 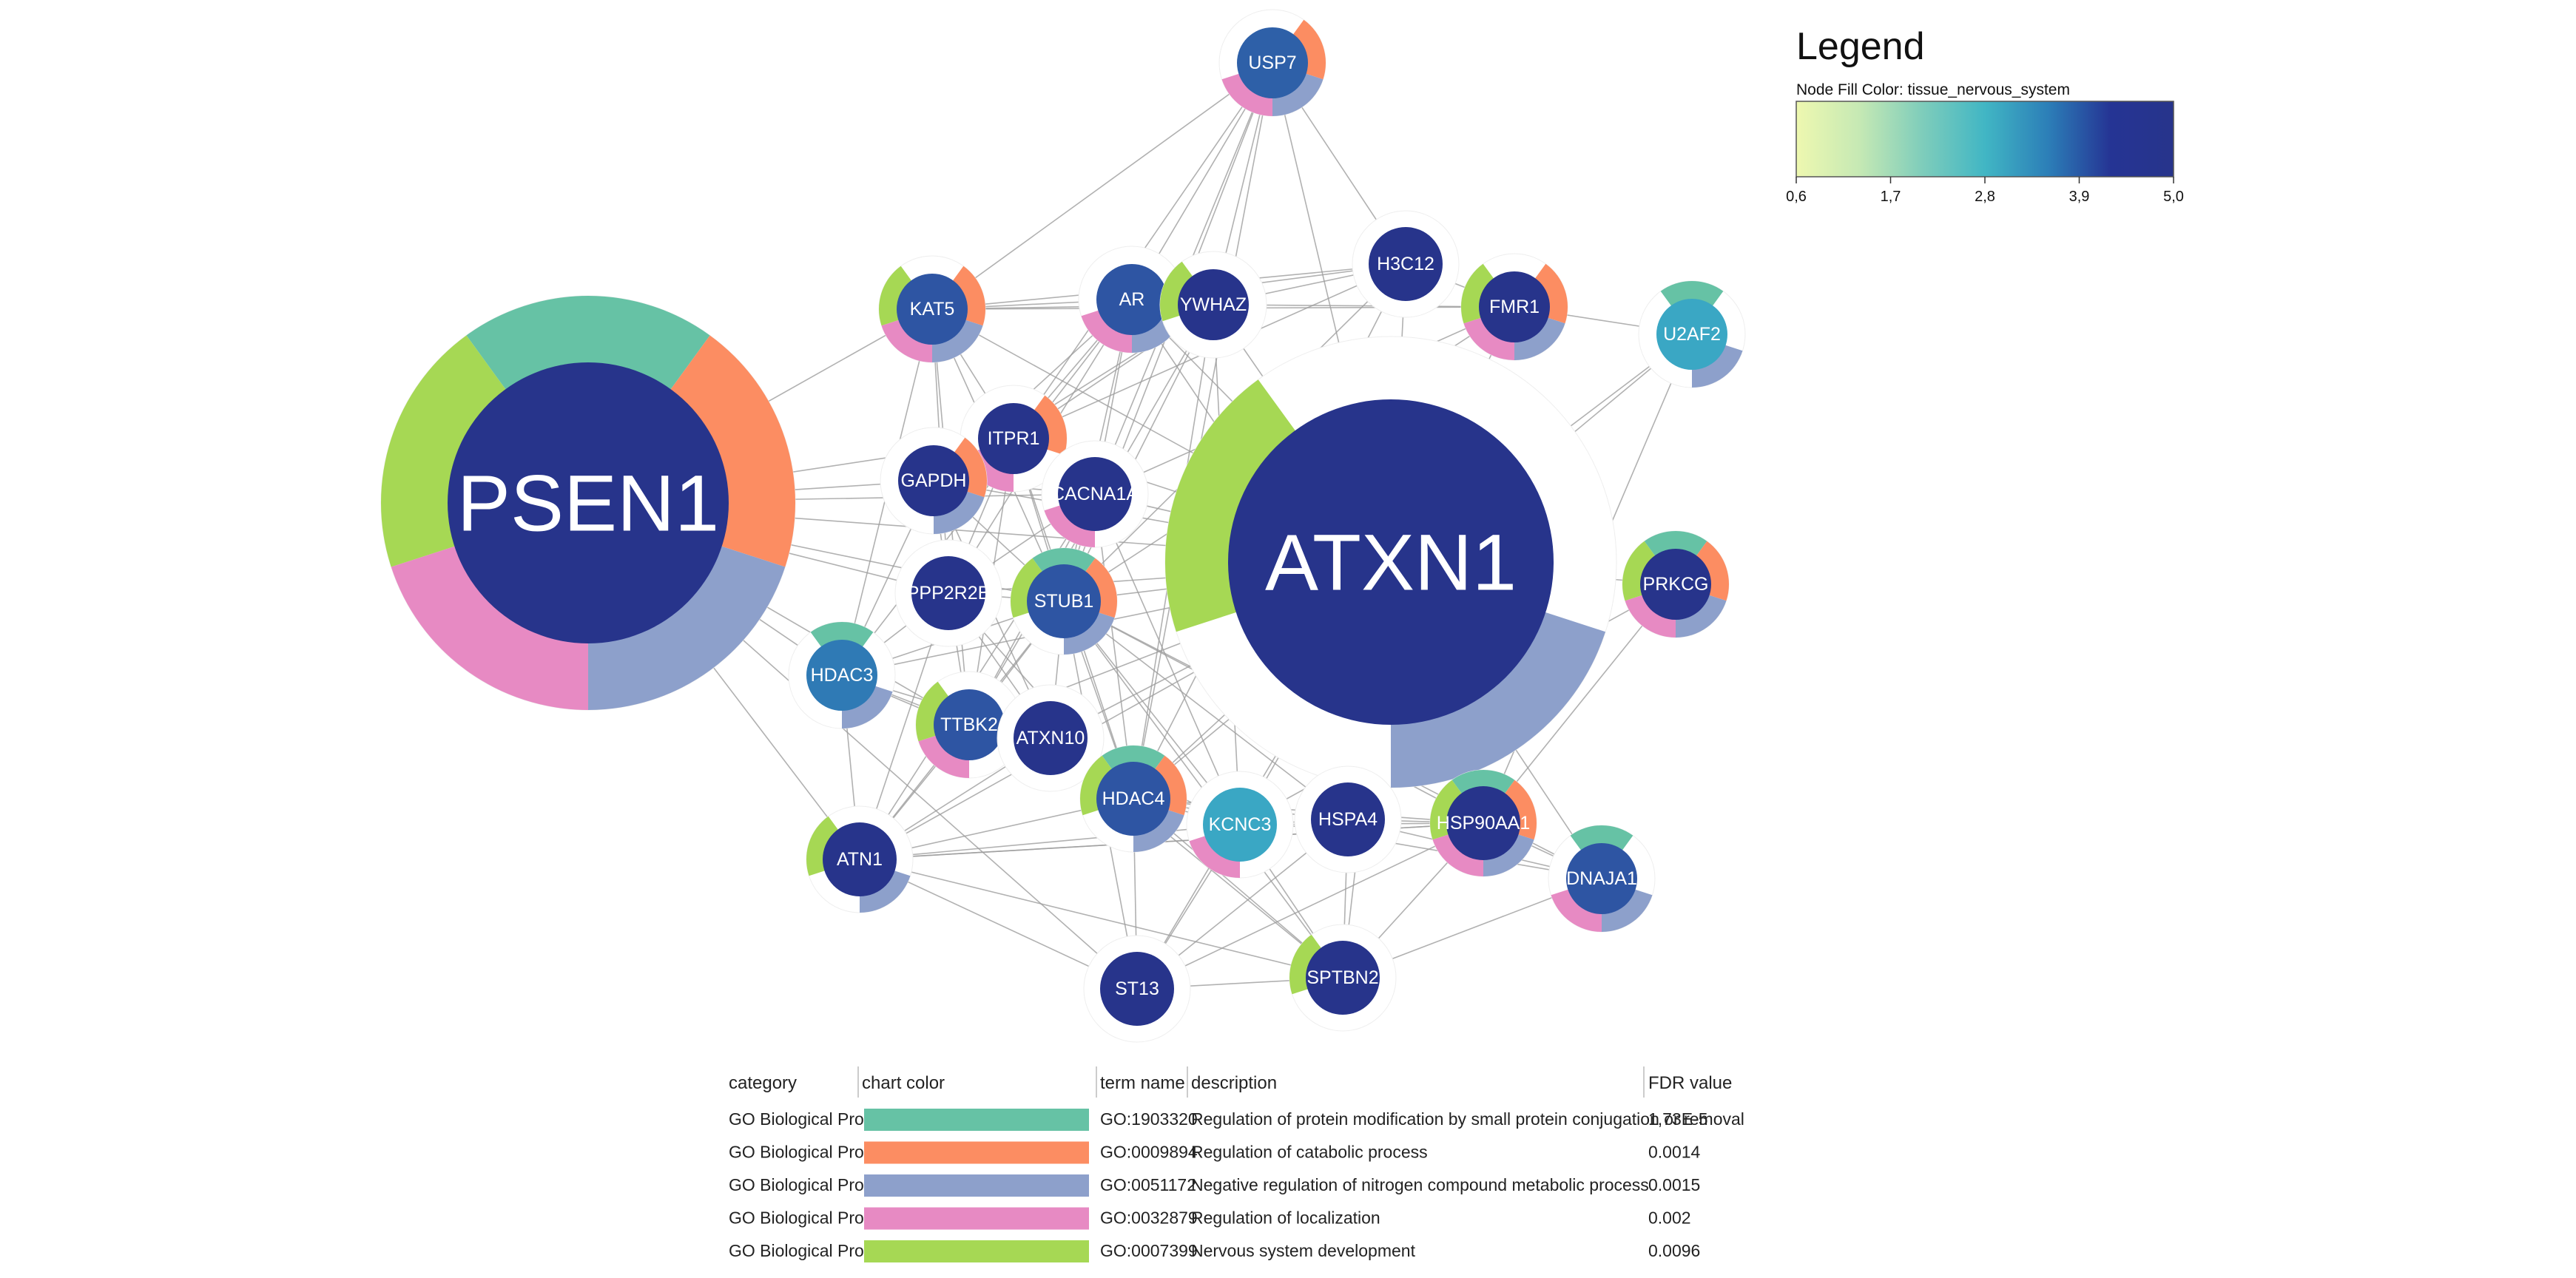 I want to click on table-cell-term: GO:1903320, so click(x=1149, y=1119).